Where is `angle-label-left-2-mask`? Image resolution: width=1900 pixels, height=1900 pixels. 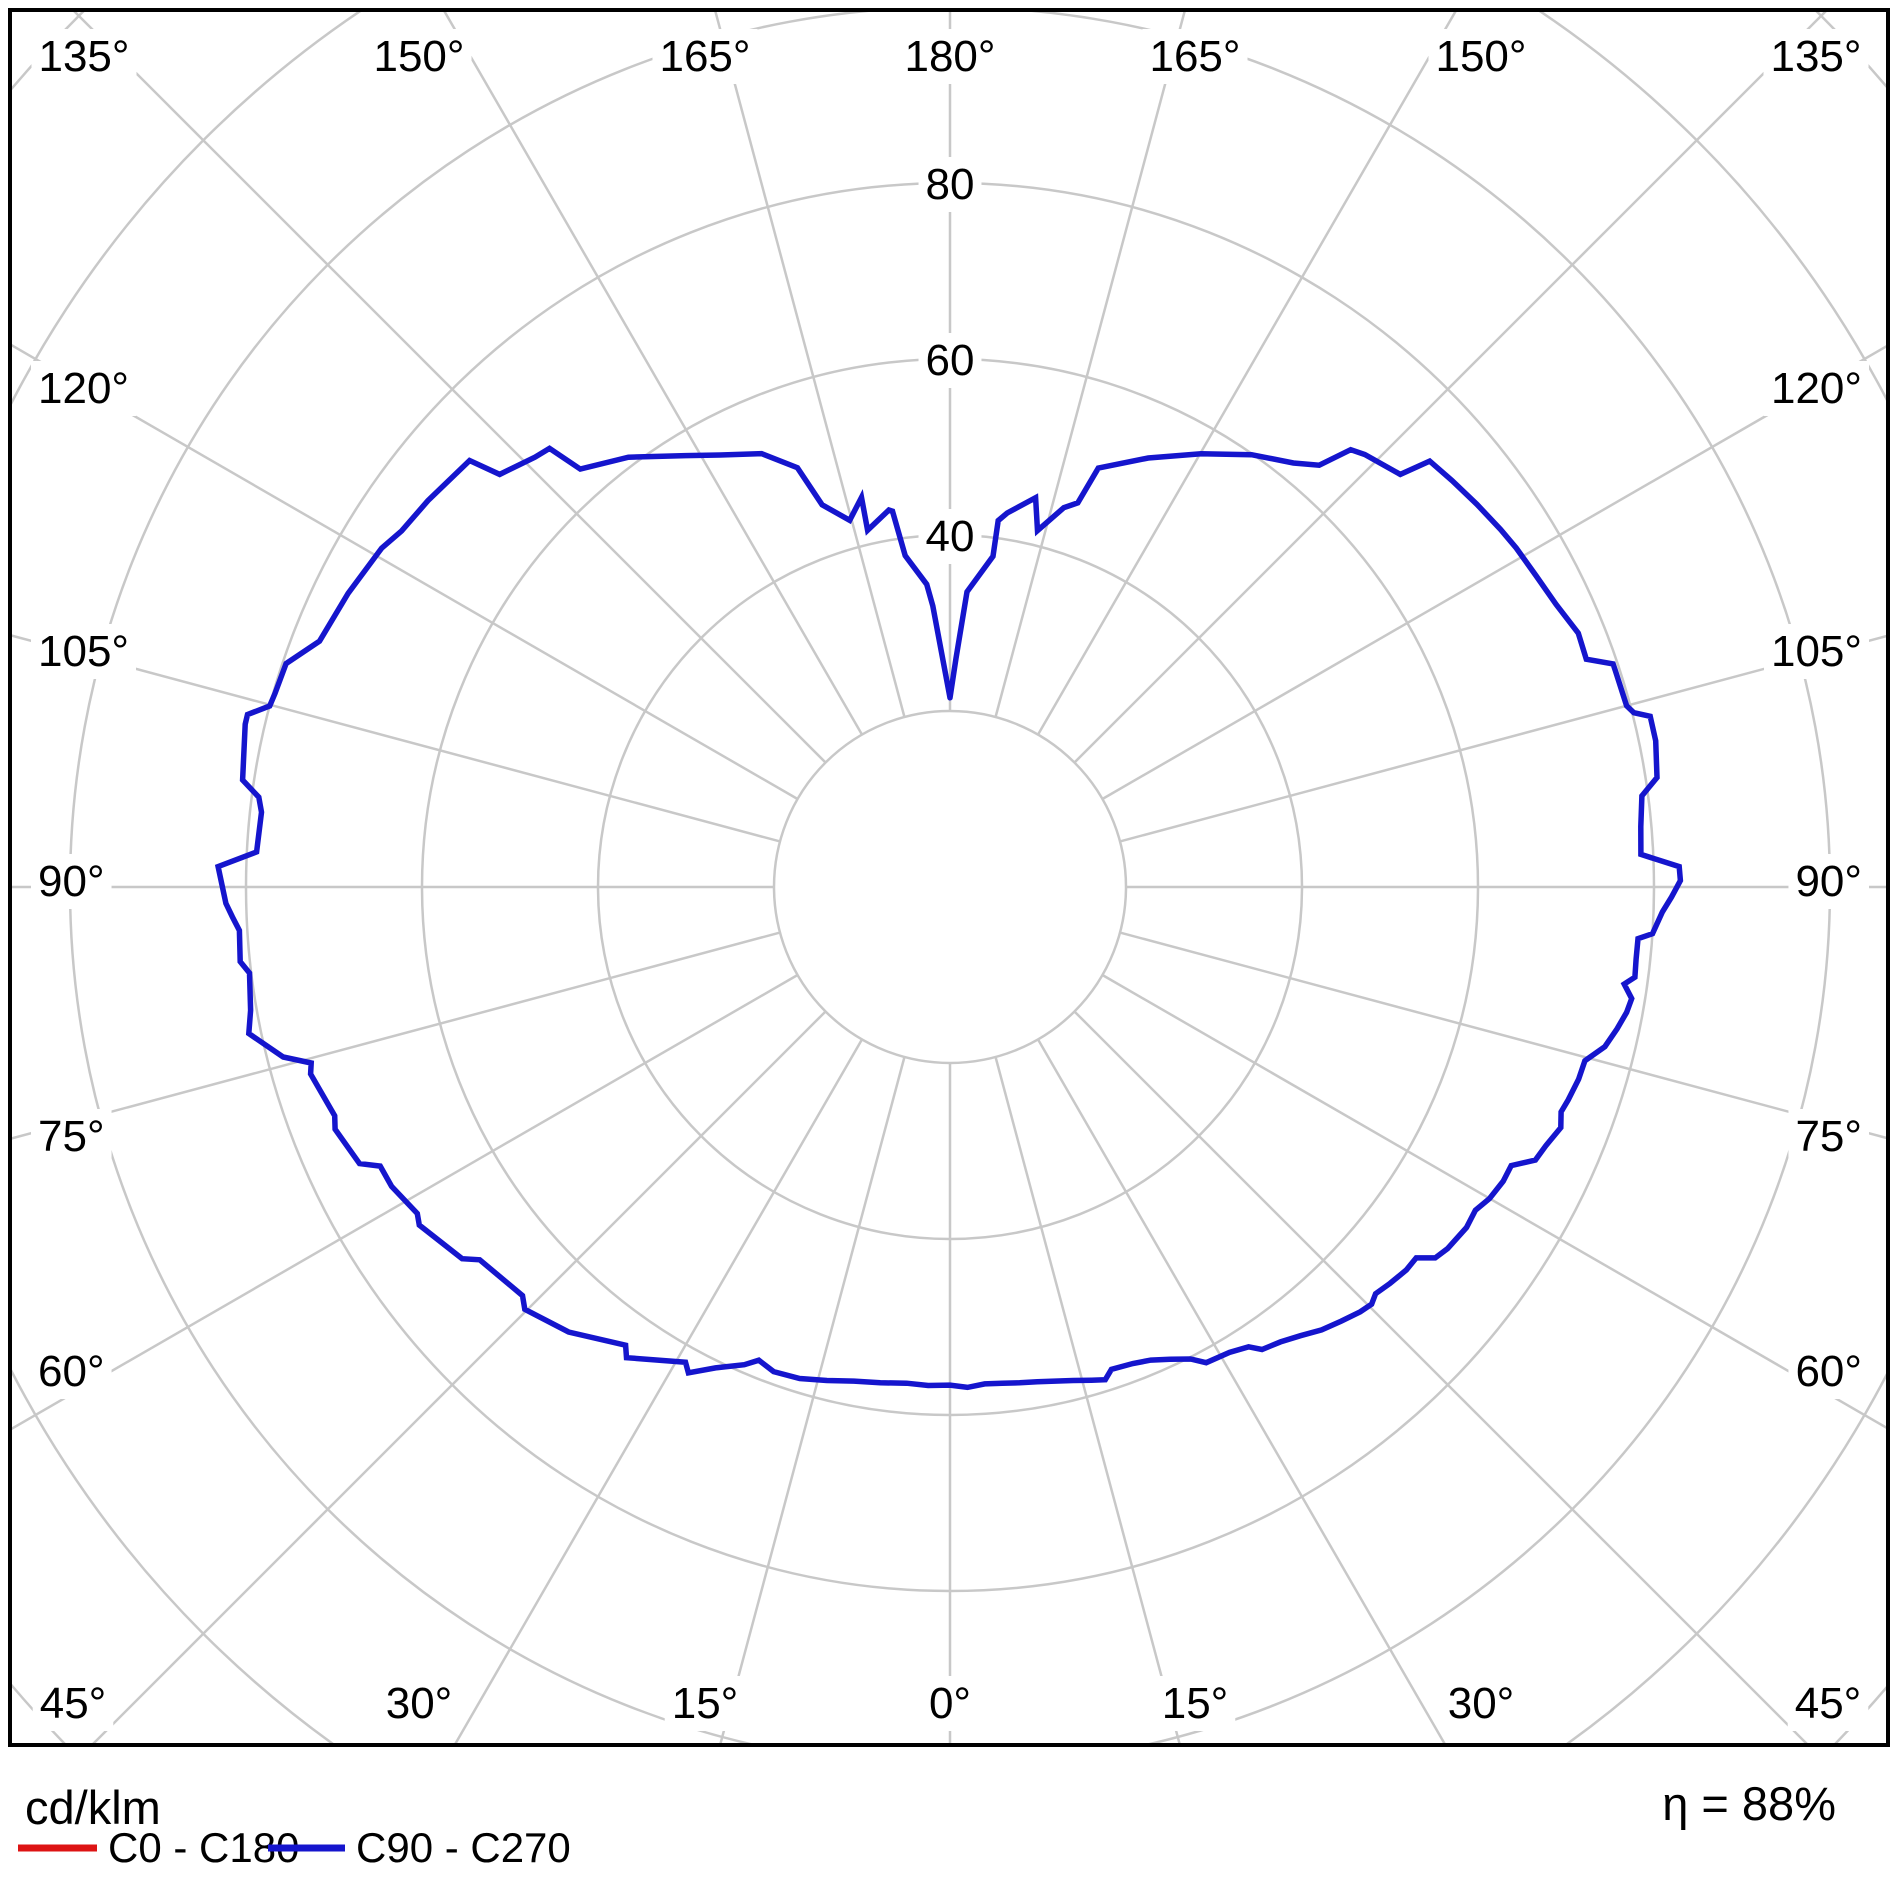 angle-label-left-2-mask is located at coordinates (71, 881).